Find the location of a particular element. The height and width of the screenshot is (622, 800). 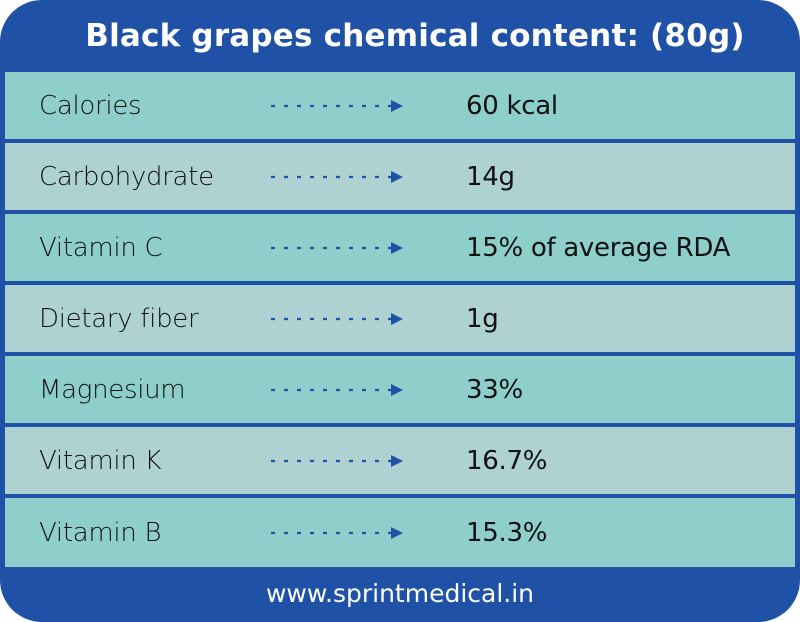

table-row-carbohydrate: Carbohydrate 14g is located at coordinates (400, 176).